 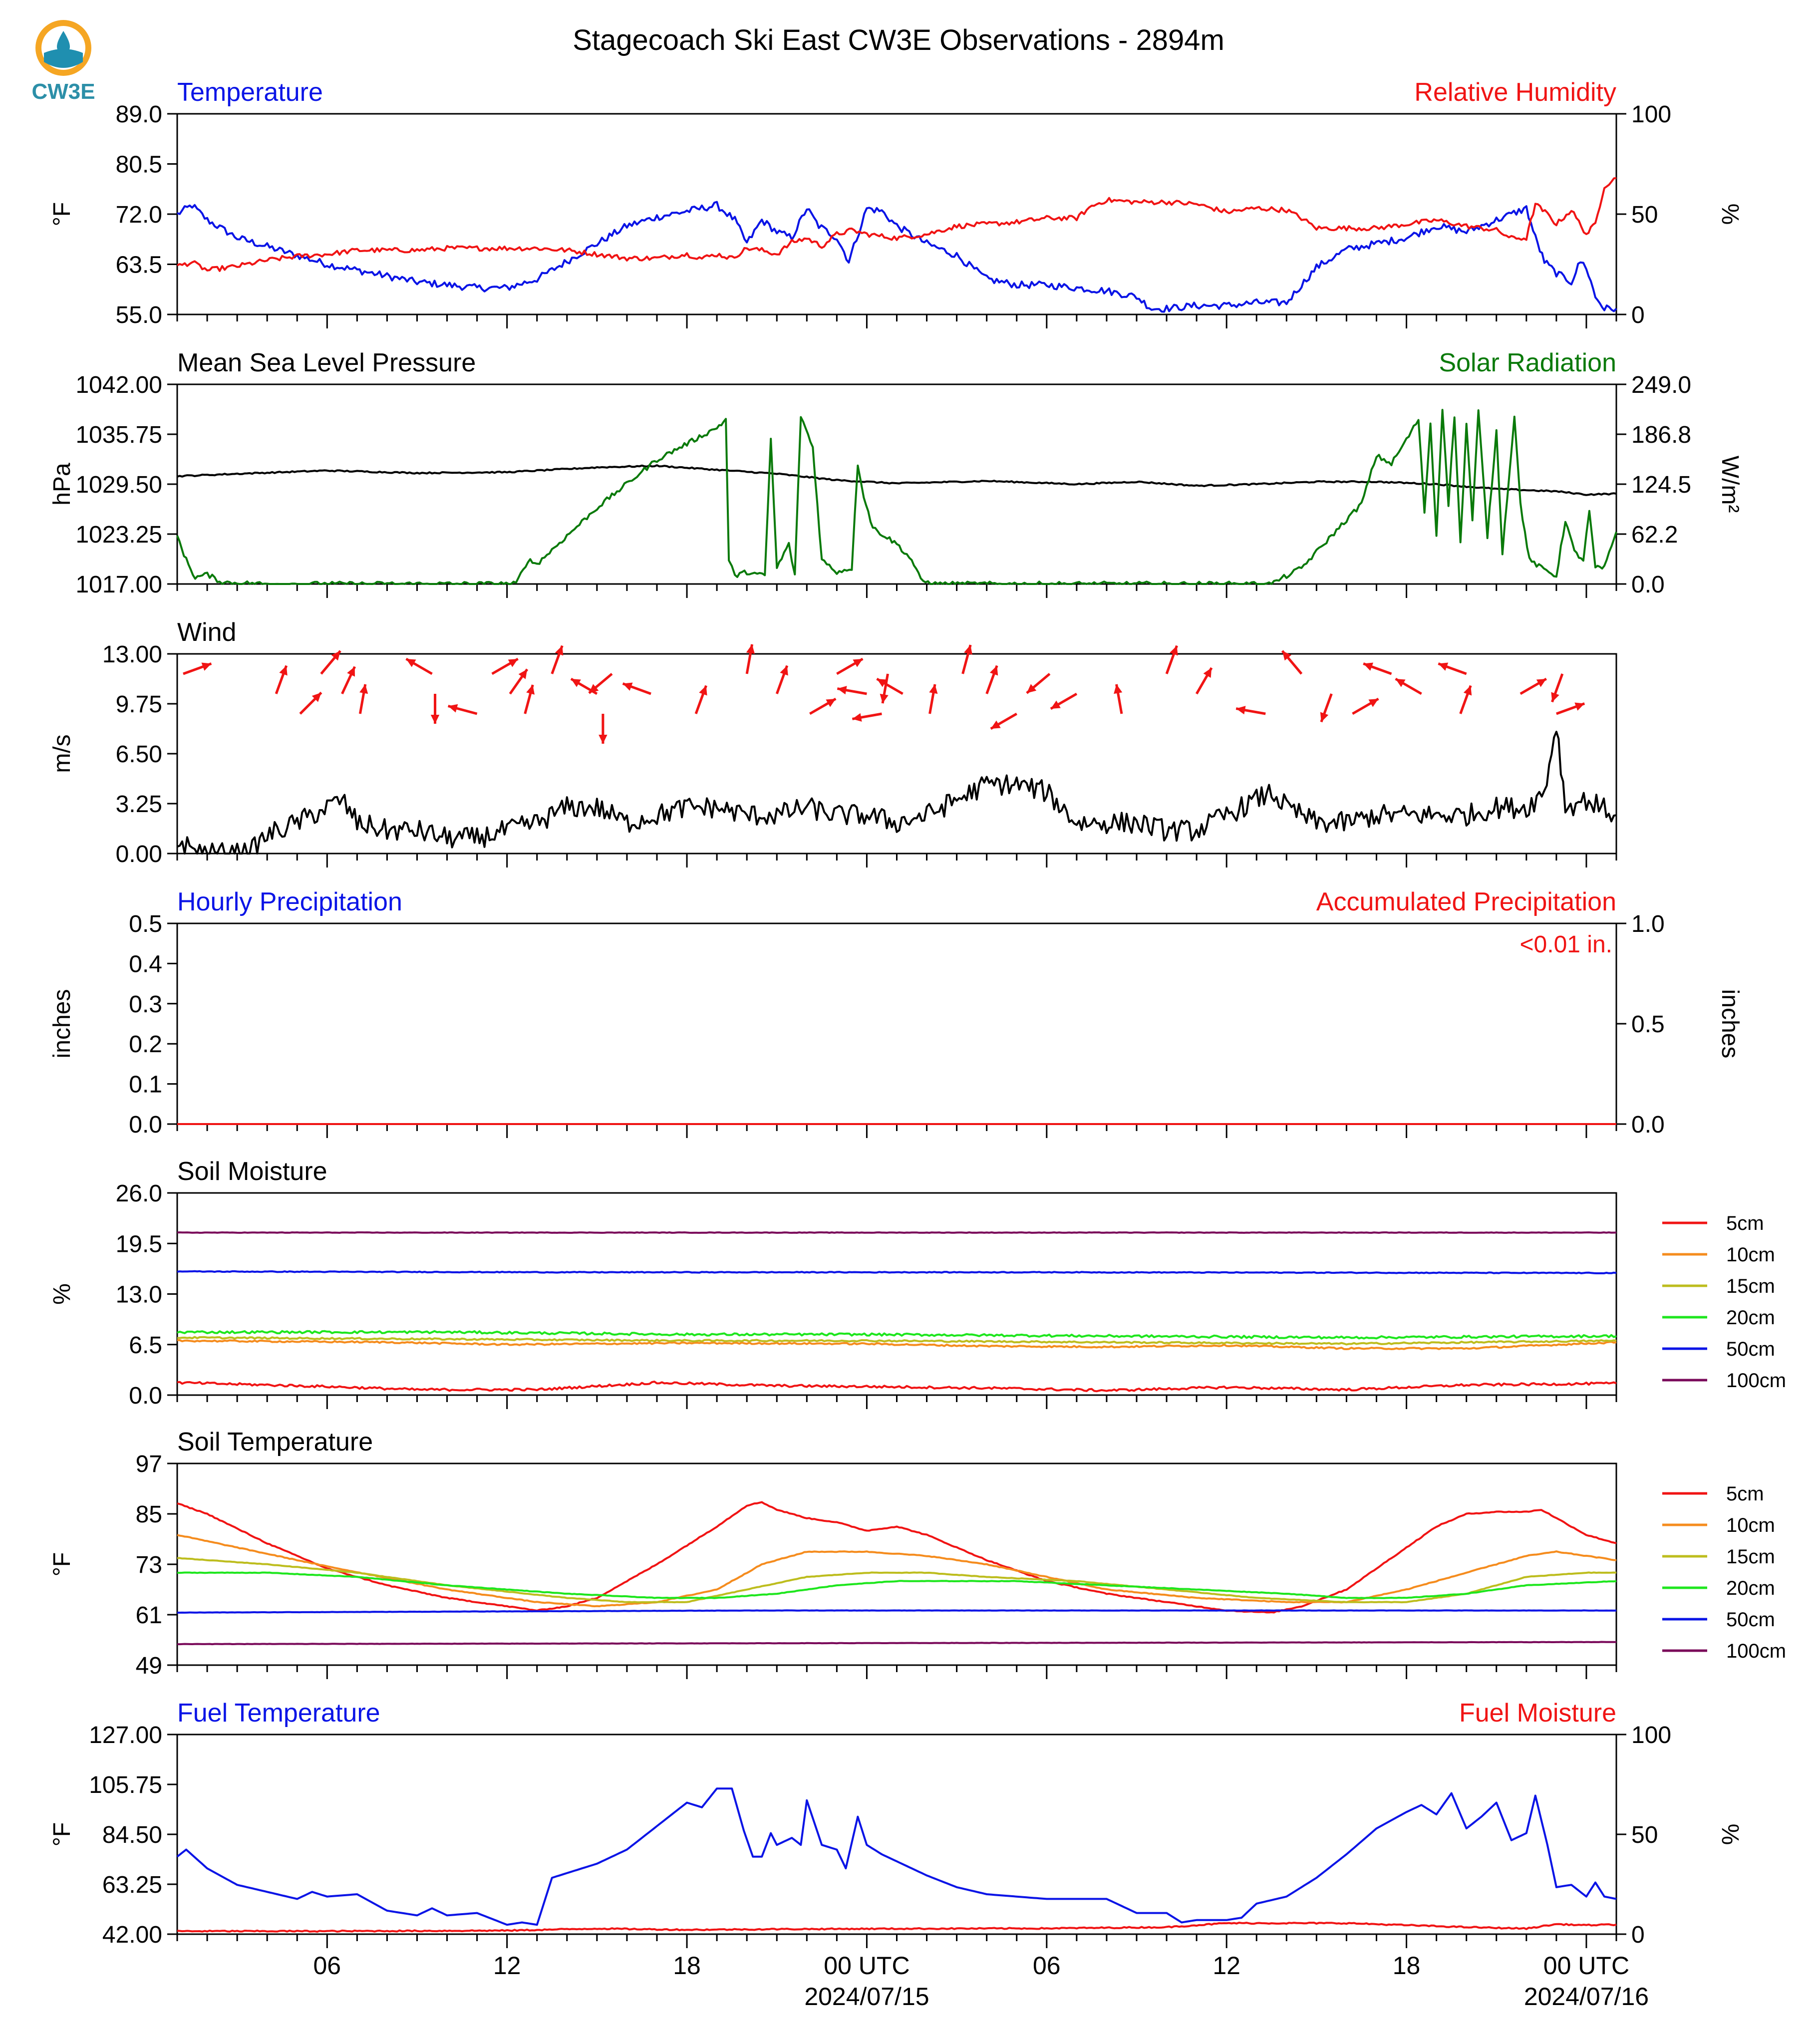 What do you see at coordinates (62, 1024) in the screenshot?
I see `y-axis-label: inches` at bounding box center [62, 1024].